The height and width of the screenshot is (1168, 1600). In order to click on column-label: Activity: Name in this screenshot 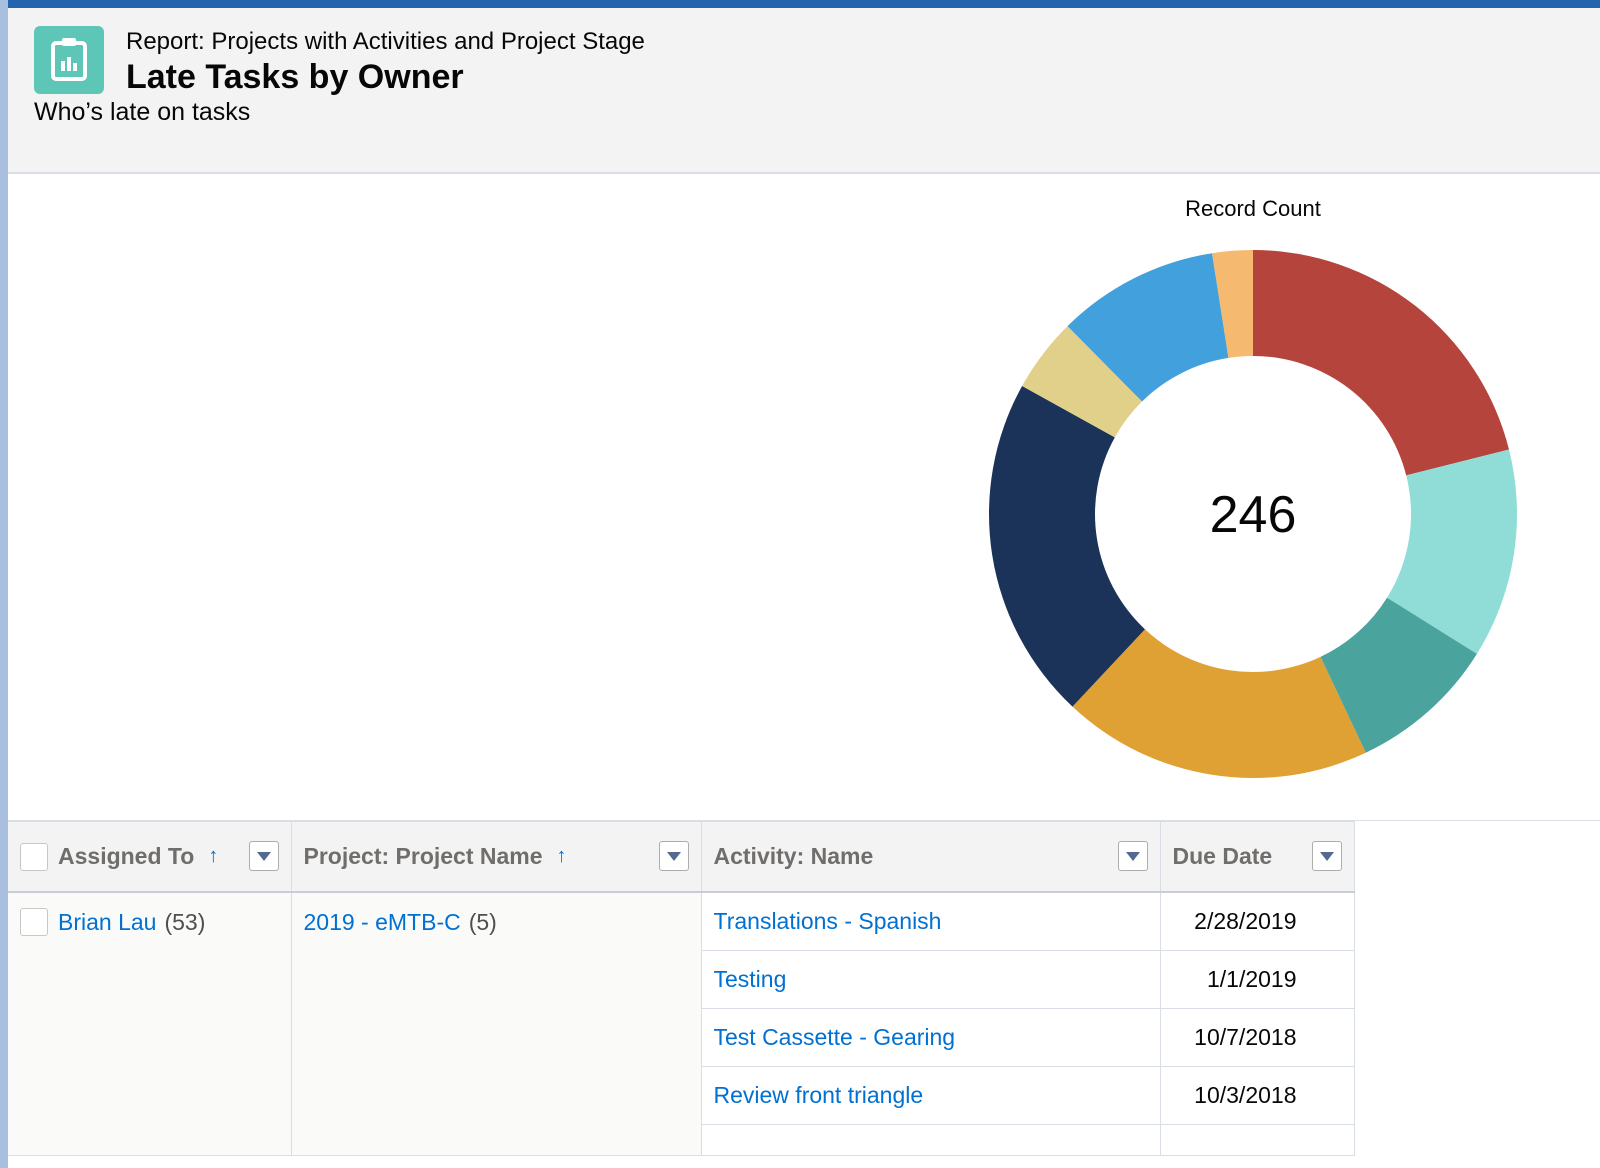, I will do `click(793, 856)`.